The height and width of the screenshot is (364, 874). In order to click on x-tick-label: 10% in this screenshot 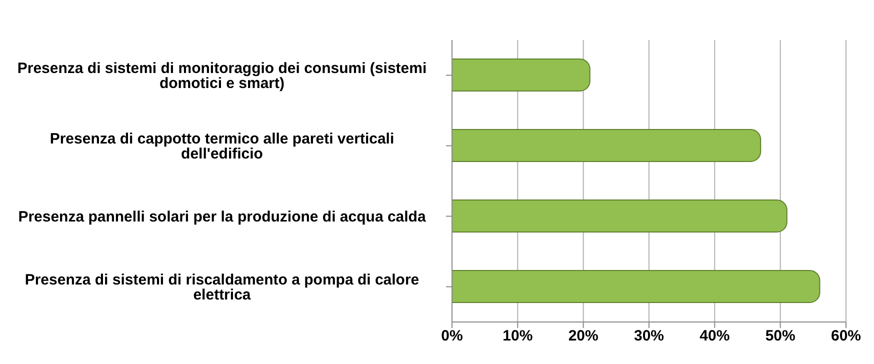, I will do `click(517, 336)`.